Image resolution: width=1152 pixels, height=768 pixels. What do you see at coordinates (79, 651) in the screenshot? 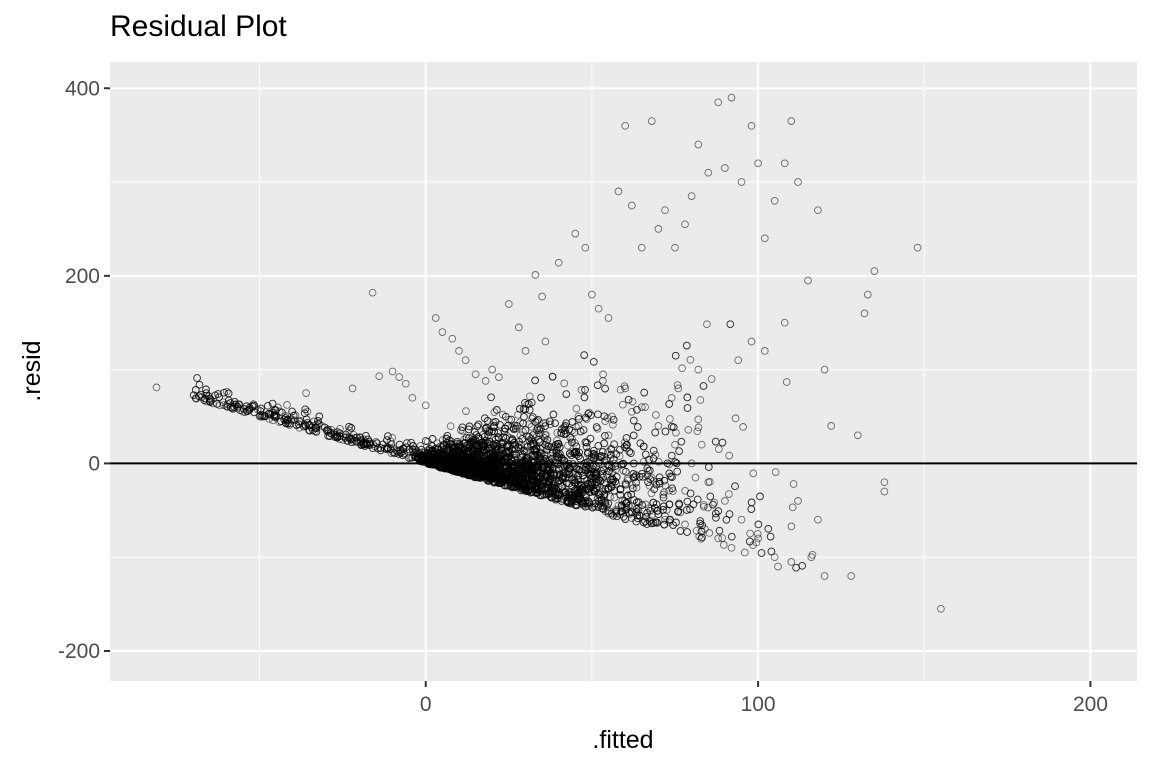
I see `y-tick-label: -200` at bounding box center [79, 651].